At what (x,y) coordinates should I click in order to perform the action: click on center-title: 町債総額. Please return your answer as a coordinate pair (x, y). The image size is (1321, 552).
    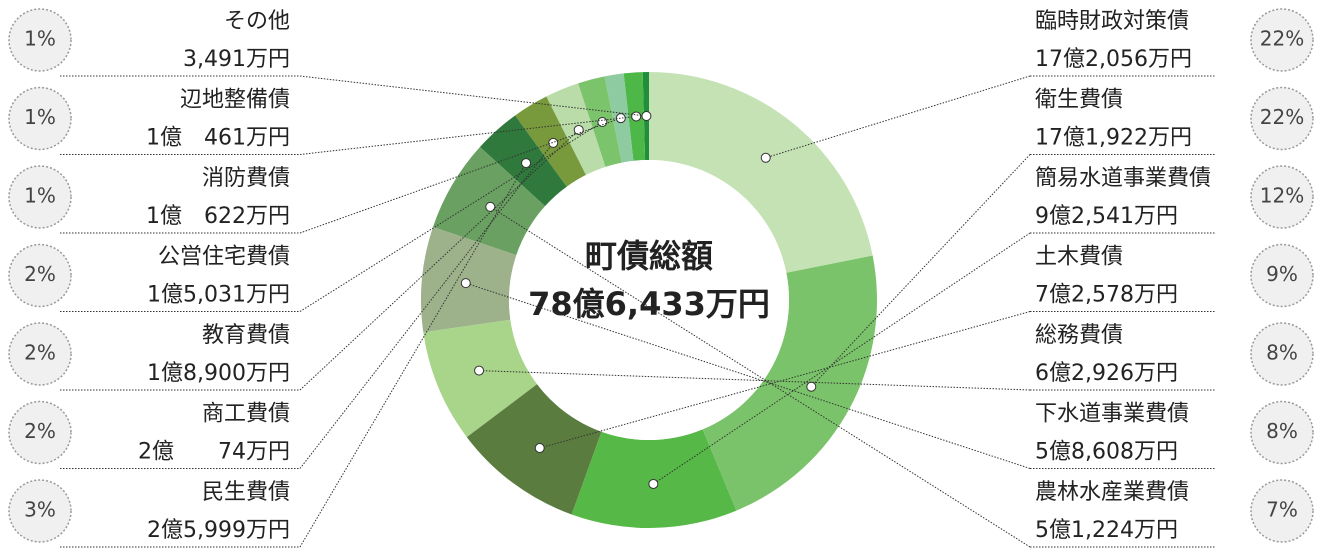
    Looking at the image, I should click on (649, 256).